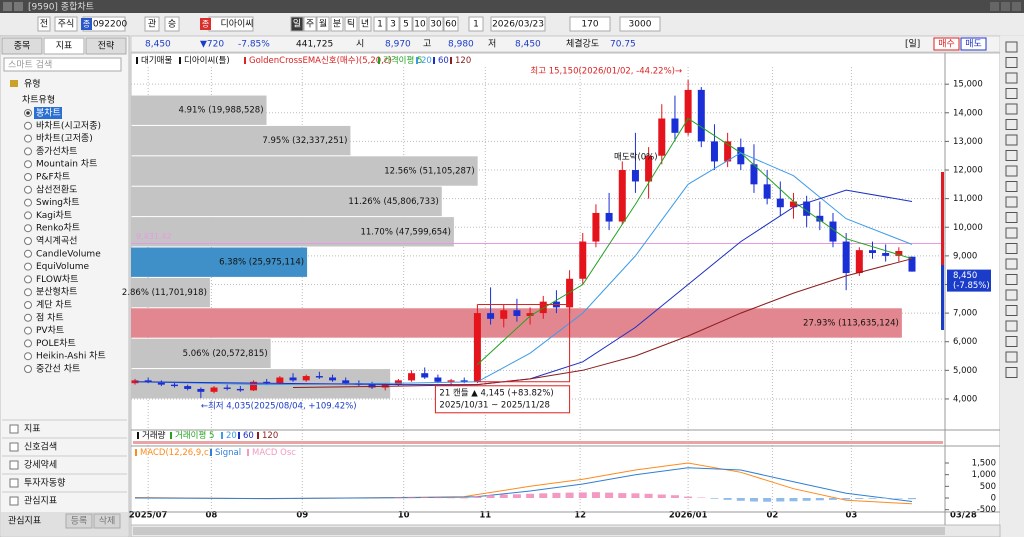 The height and width of the screenshot is (537, 1024). I want to click on legend-label: 디아이씨(틀), so click(207, 60).